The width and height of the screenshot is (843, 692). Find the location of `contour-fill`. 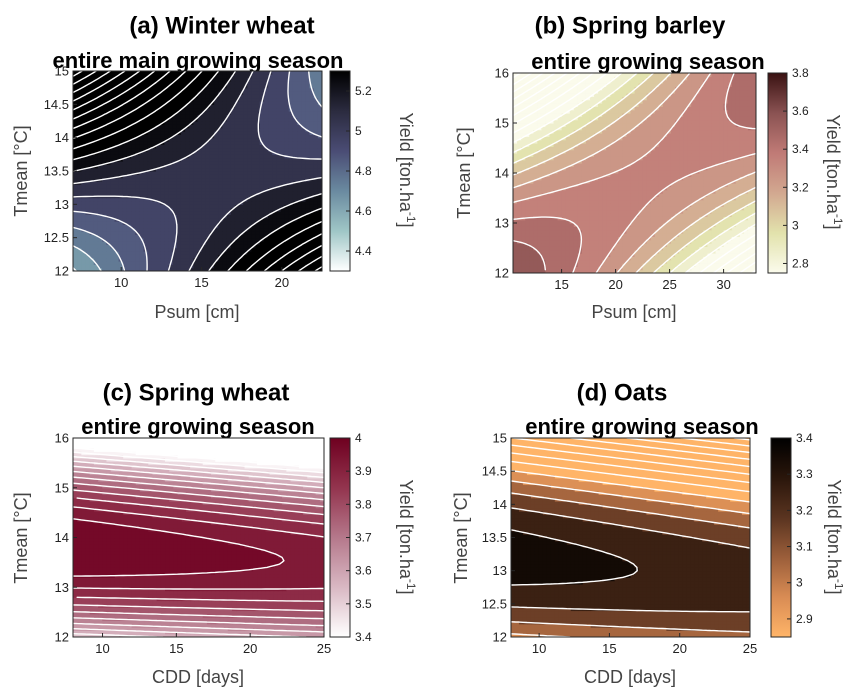

contour-fill is located at coordinates (634, 173).